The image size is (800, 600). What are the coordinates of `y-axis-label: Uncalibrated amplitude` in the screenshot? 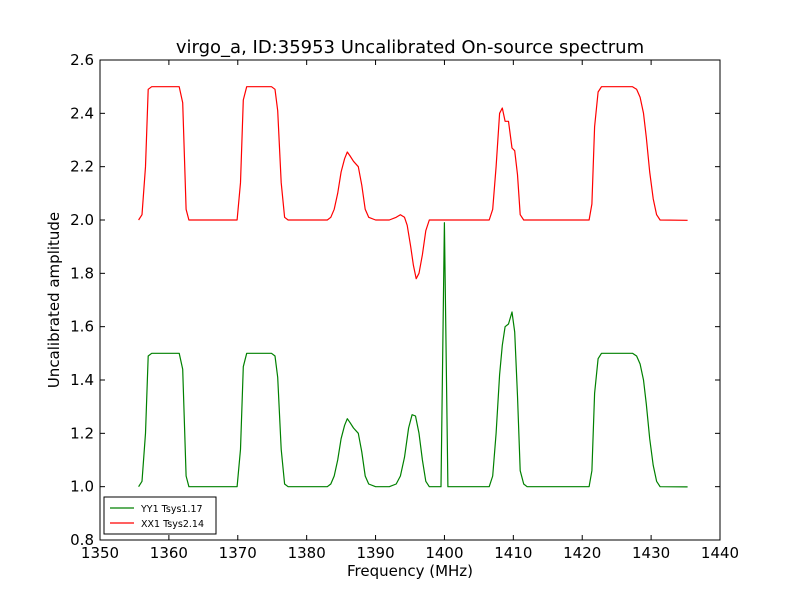 It's located at (54, 300).